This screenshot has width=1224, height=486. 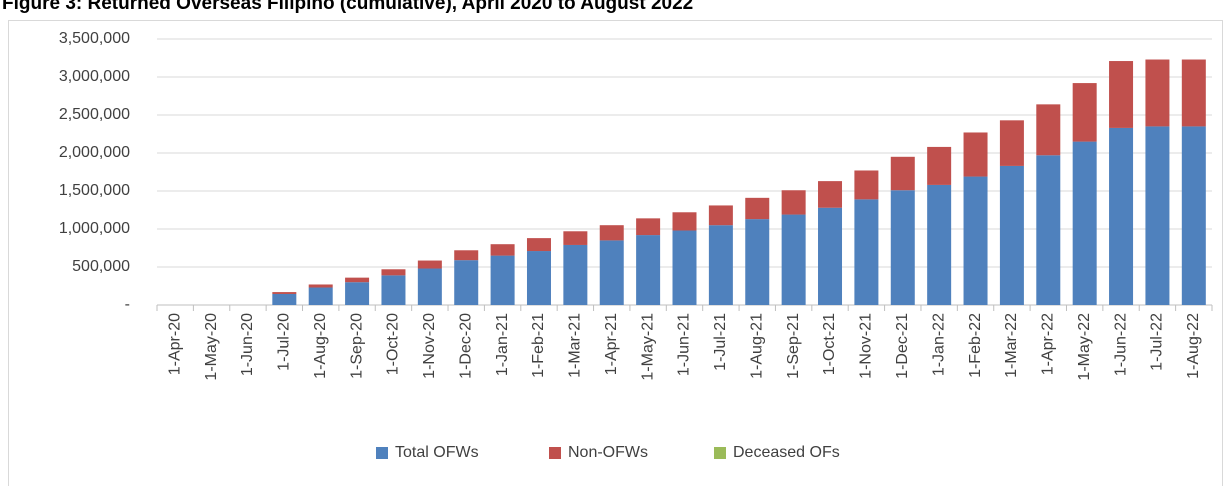 What do you see at coordinates (1011, 345) in the screenshot?
I see `x-tick-label: 1-Mar-22` at bounding box center [1011, 345].